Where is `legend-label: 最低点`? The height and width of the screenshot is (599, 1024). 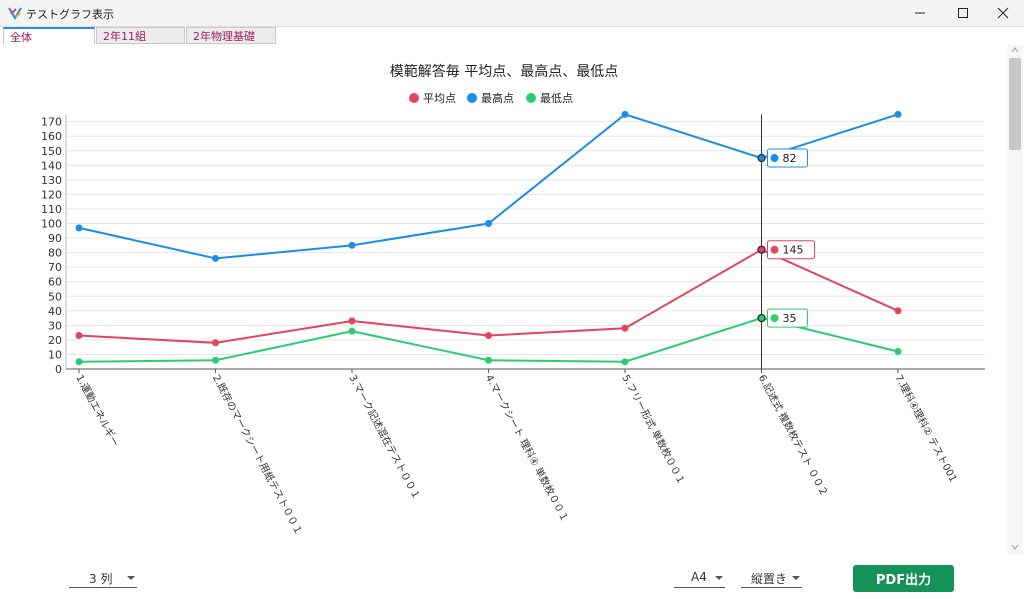
legend-label: 最低点 is located at coordinates (556, 98).